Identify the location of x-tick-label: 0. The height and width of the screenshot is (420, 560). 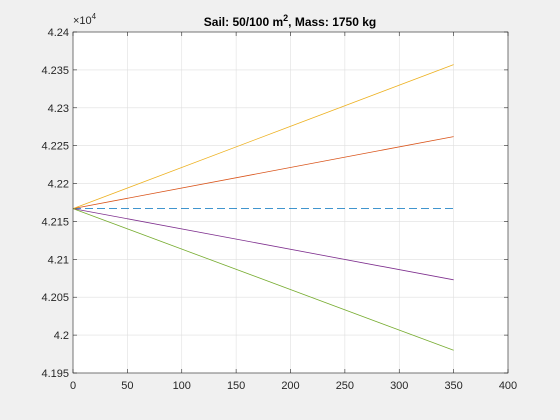
(73, 386).